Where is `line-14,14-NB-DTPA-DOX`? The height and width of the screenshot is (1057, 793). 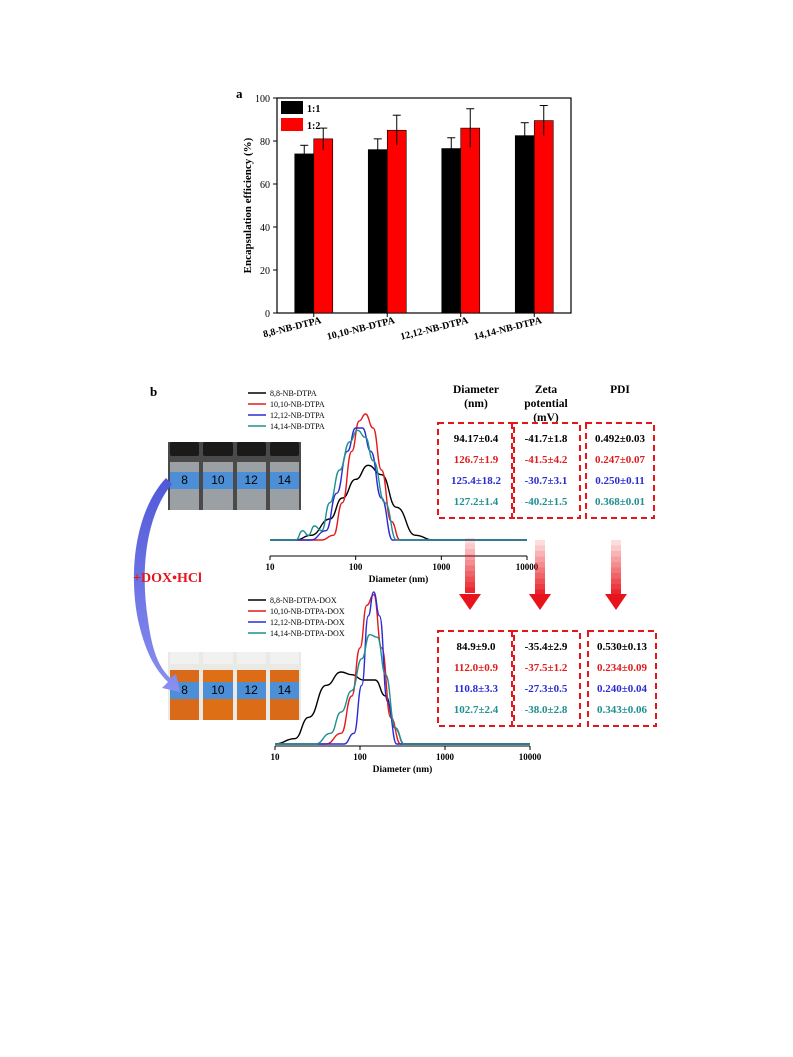 line-14,14-NB-DTPA-DOX is located at coordinates (402, 689).